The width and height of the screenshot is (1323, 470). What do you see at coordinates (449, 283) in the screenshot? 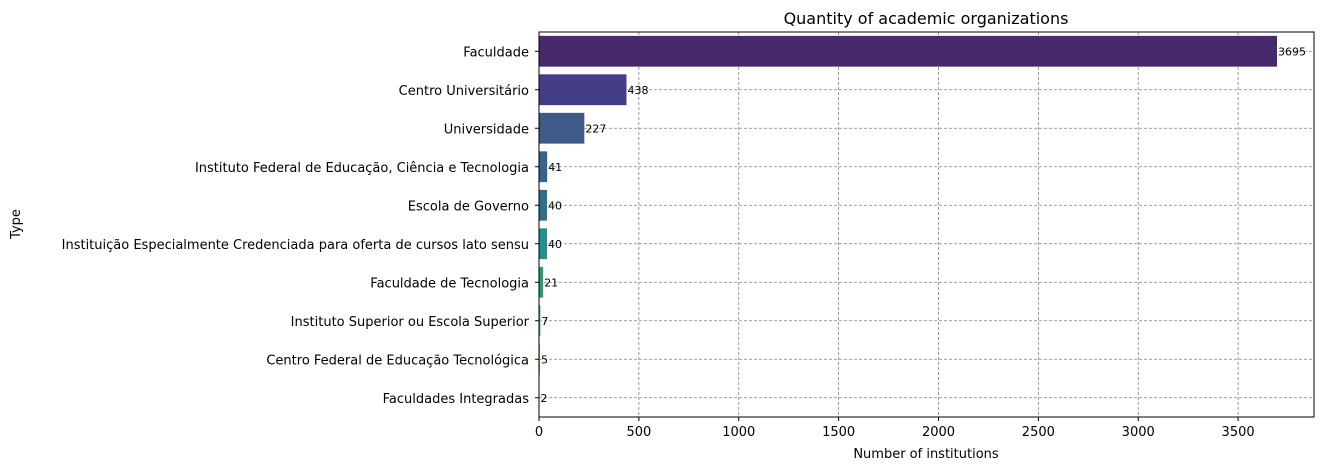
I see `y-tick-label: Faculdade de Tecnologia` at bounding box center [449, 283].